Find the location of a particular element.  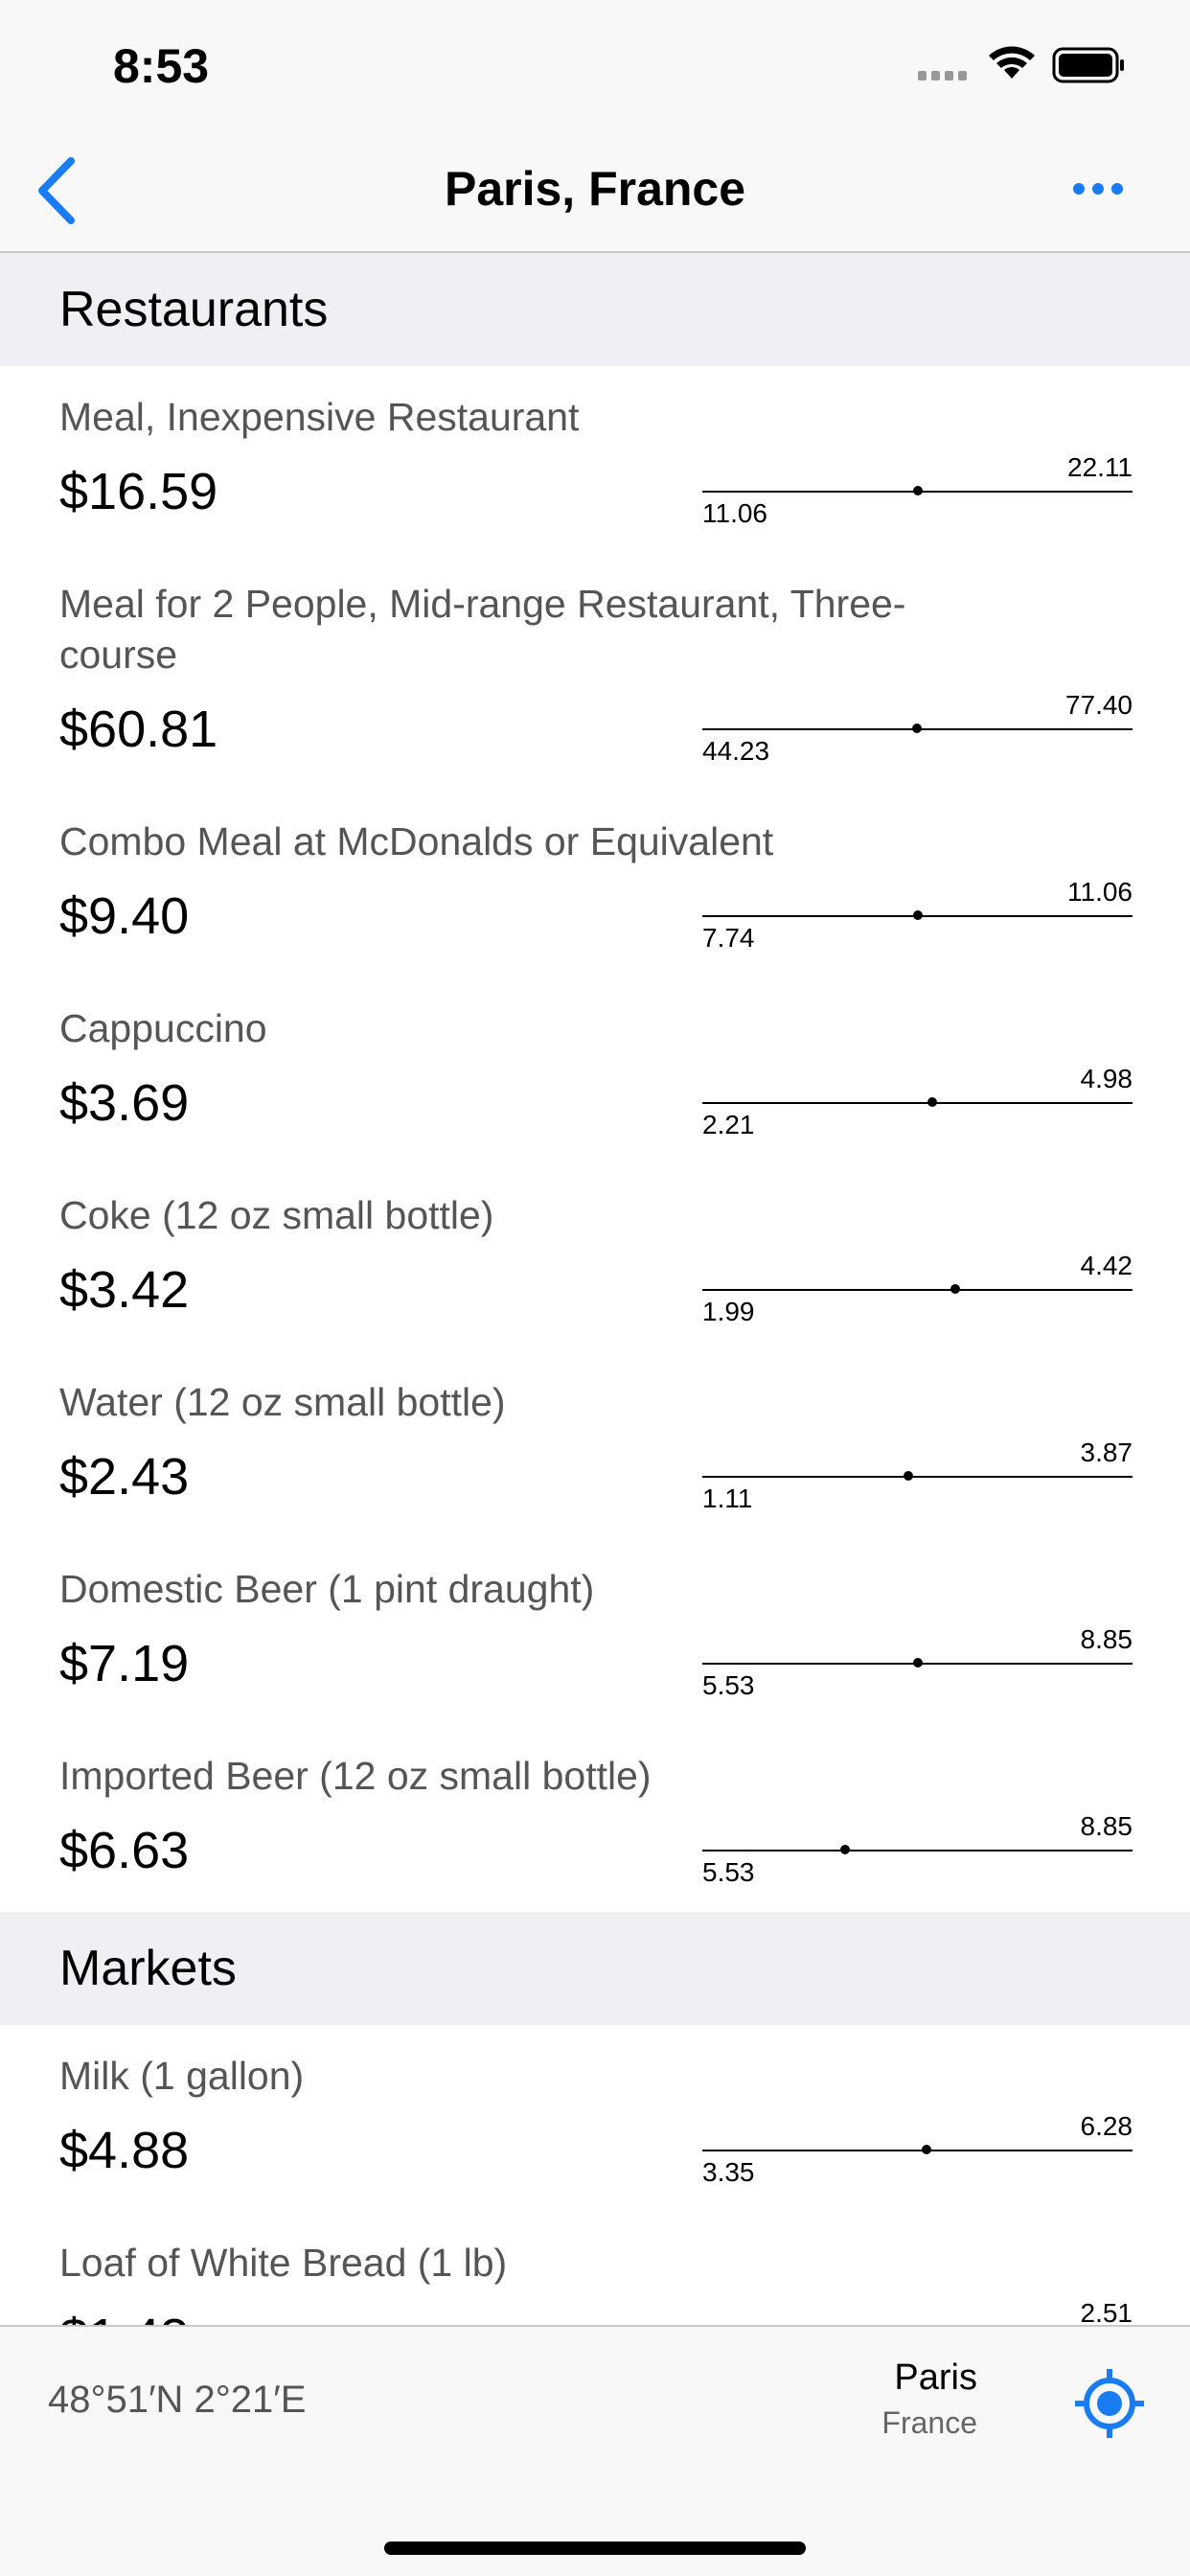

section-header: Markets is located at coordinates (595, 1968).